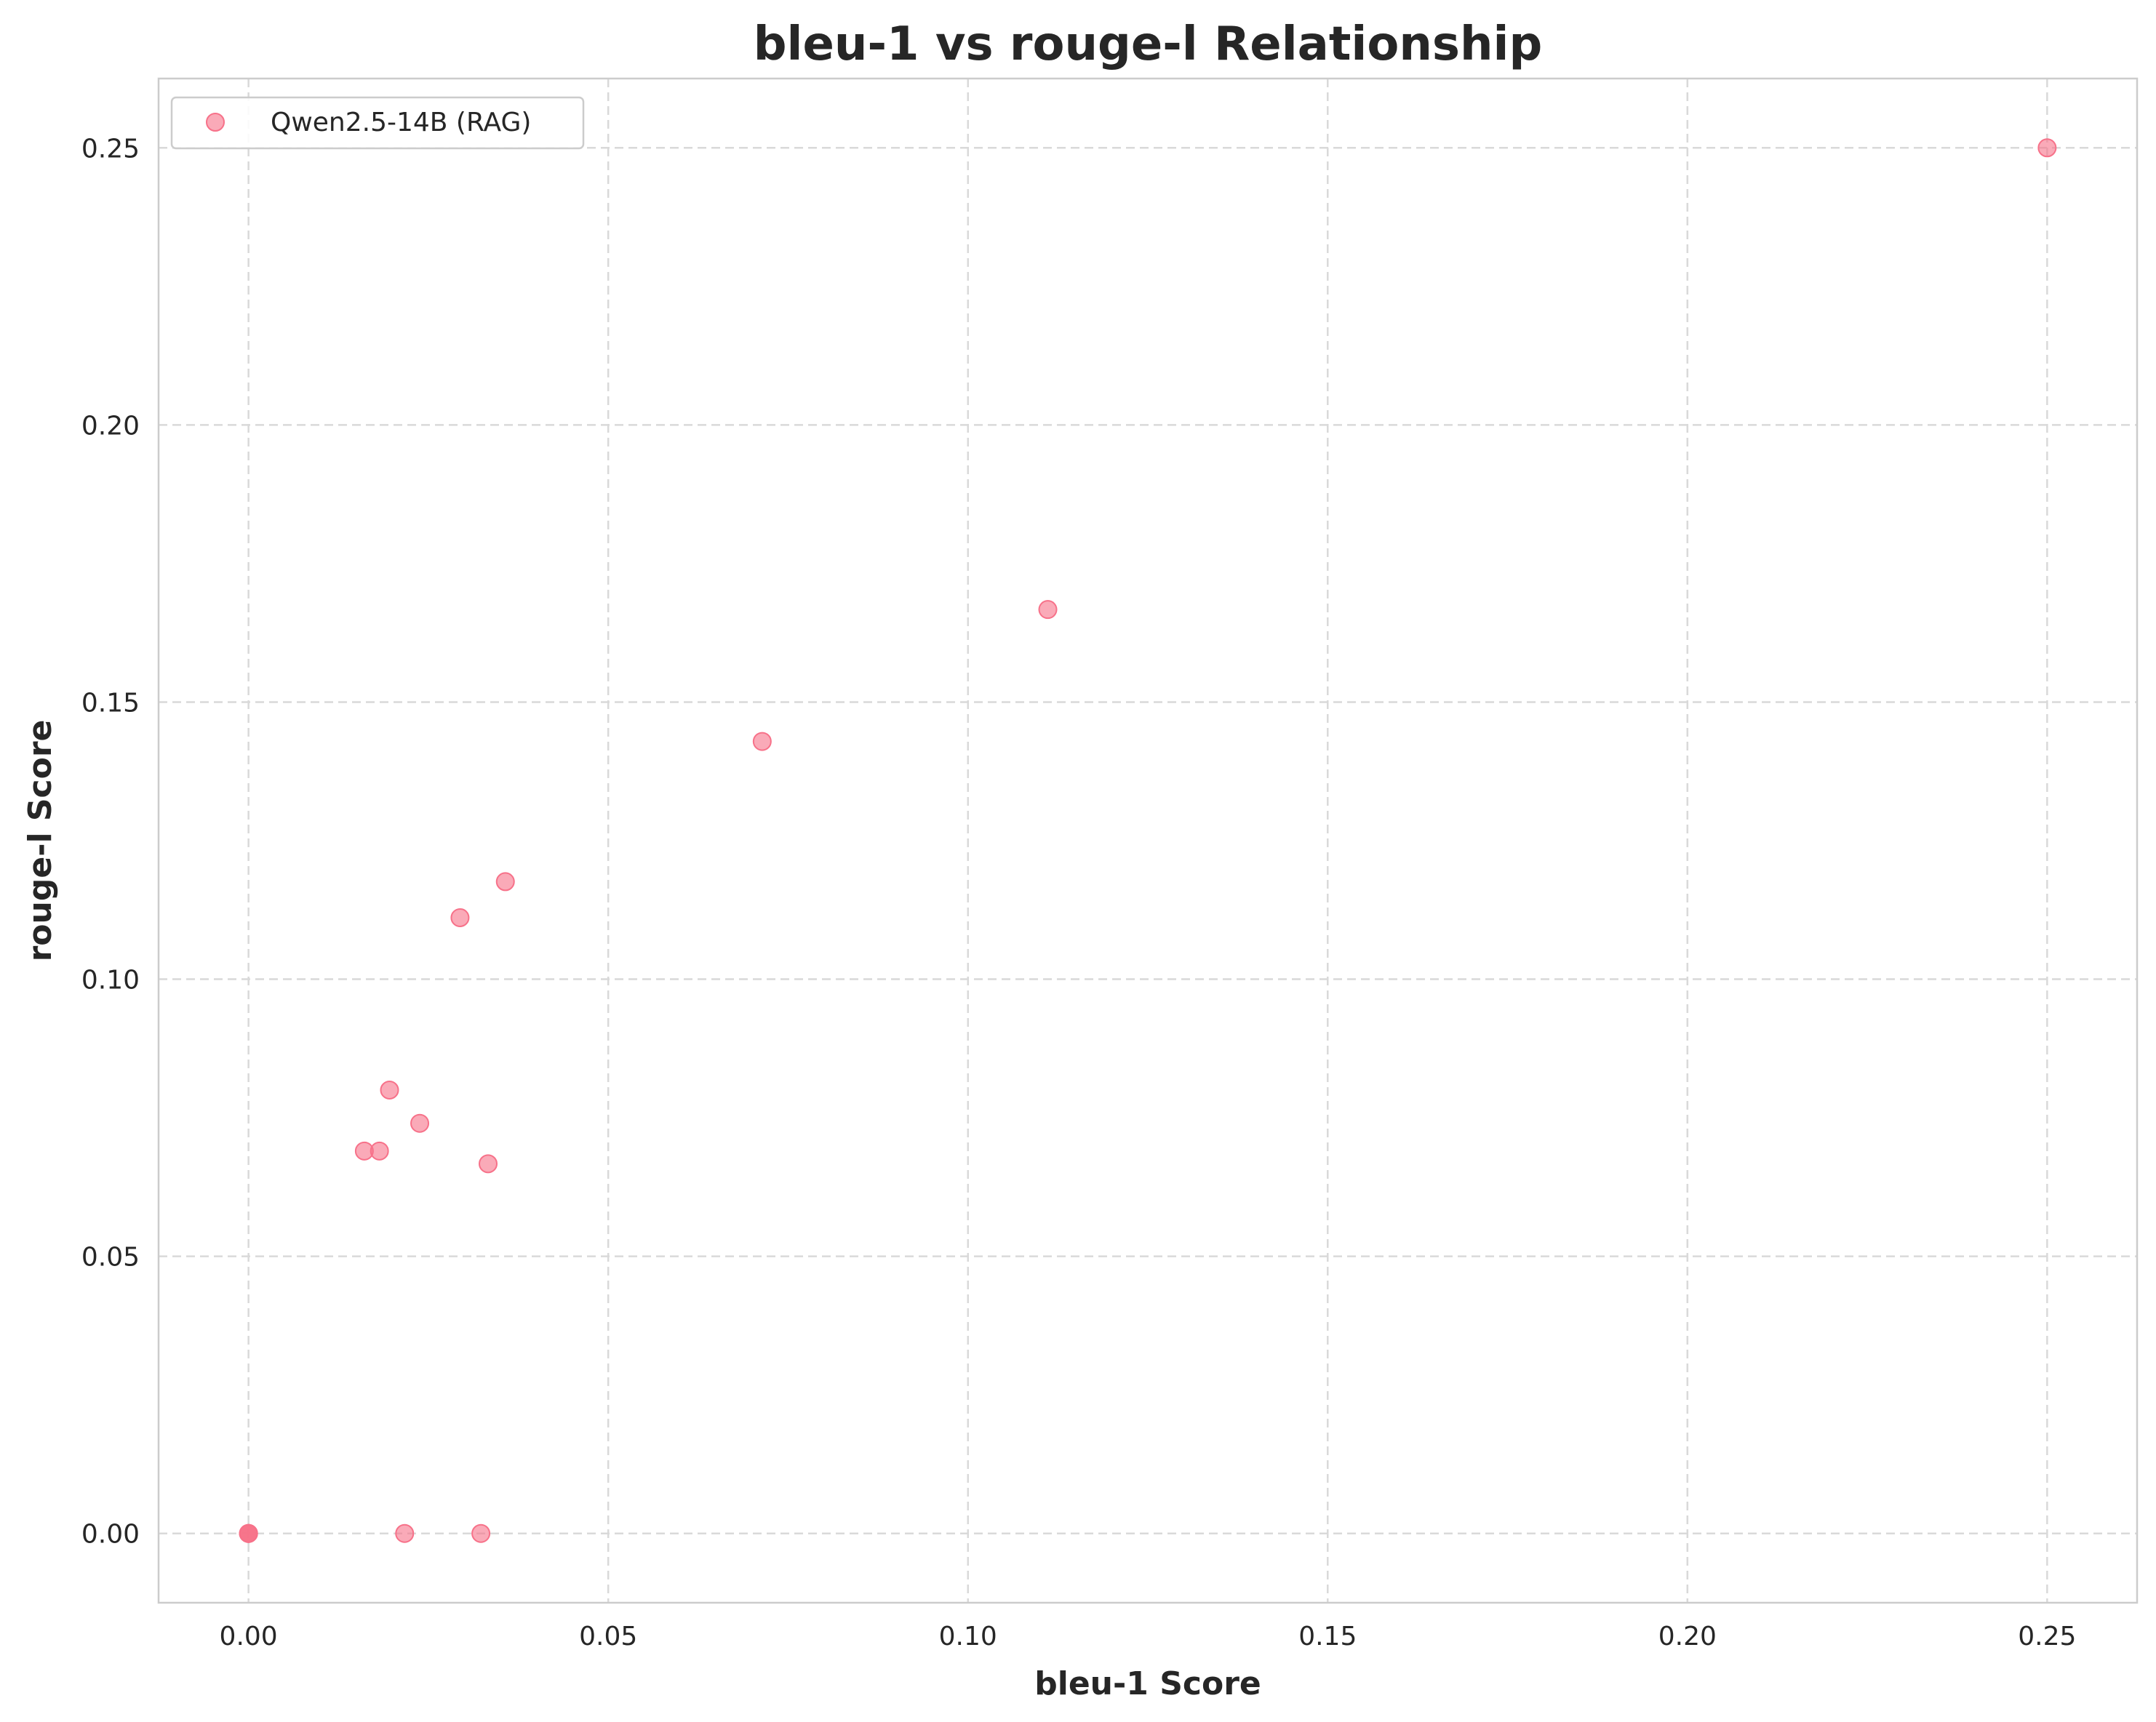 The height and width of the screenshot is (1722, 2156). I want to click on y-tick-label: 0.10, so click(110, 981).